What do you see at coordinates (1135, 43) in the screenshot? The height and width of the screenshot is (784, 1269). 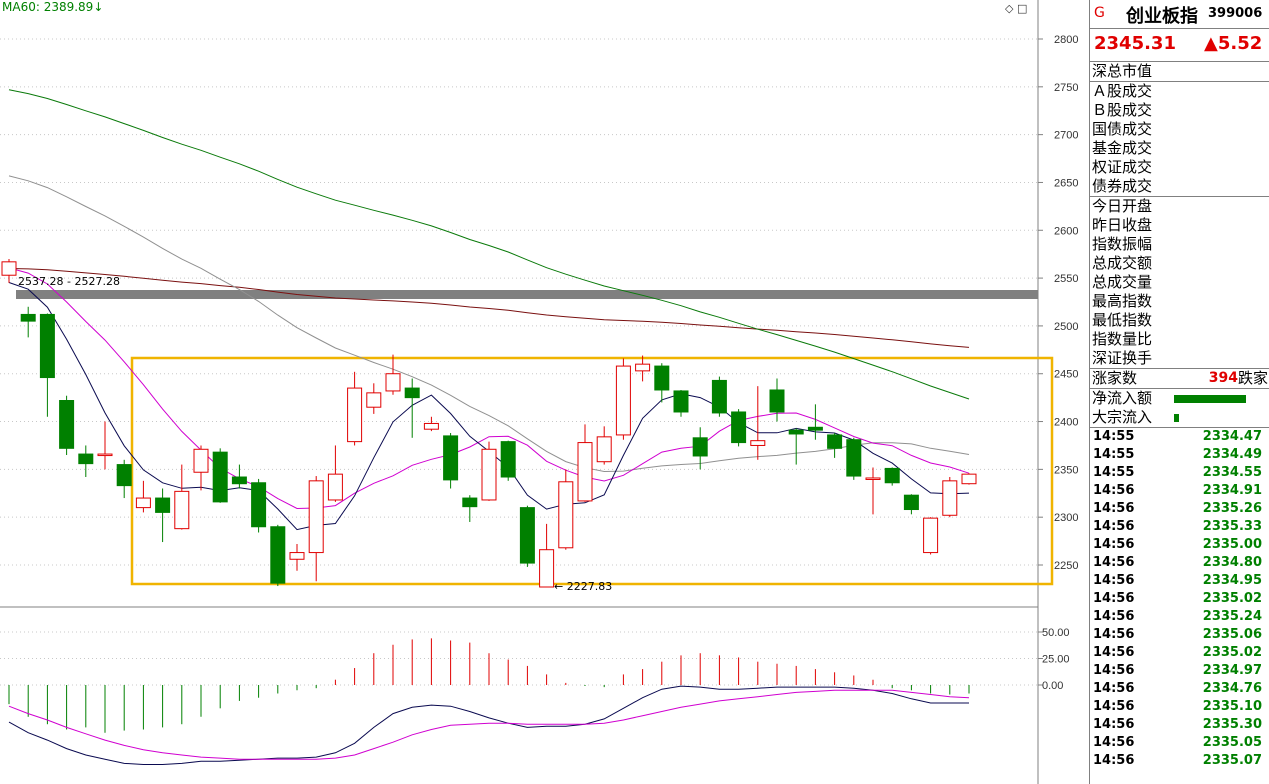 I see `current-price: 2345.31` at bounding box center [1135, 43].